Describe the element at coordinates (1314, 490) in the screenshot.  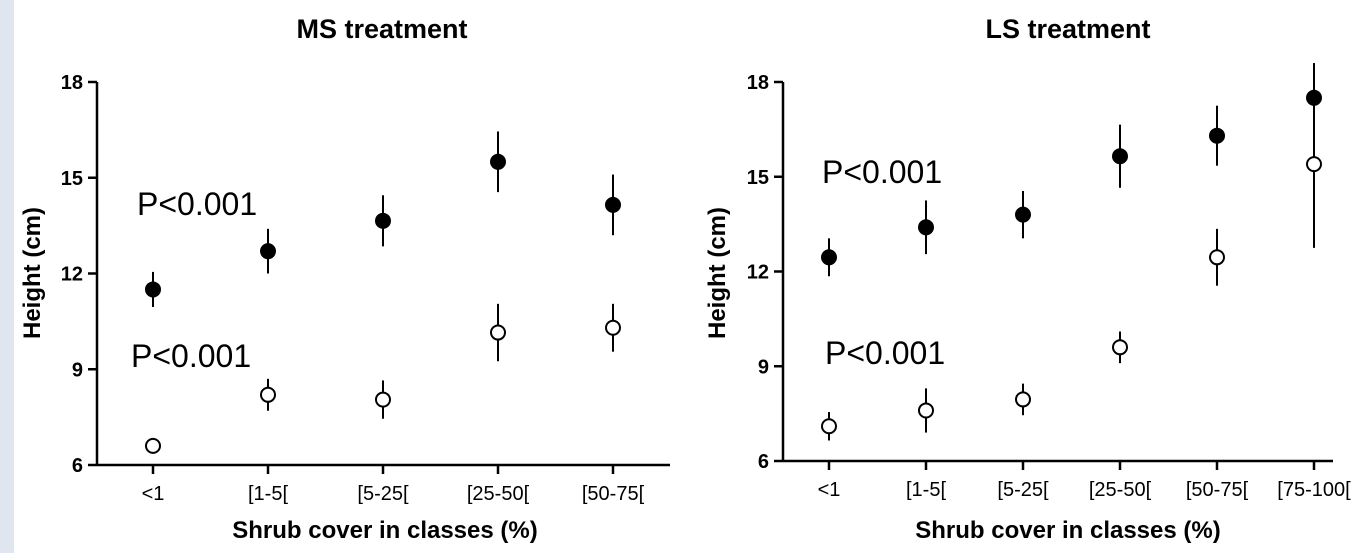
I see `x-tick-label: [75-100[` at that location.